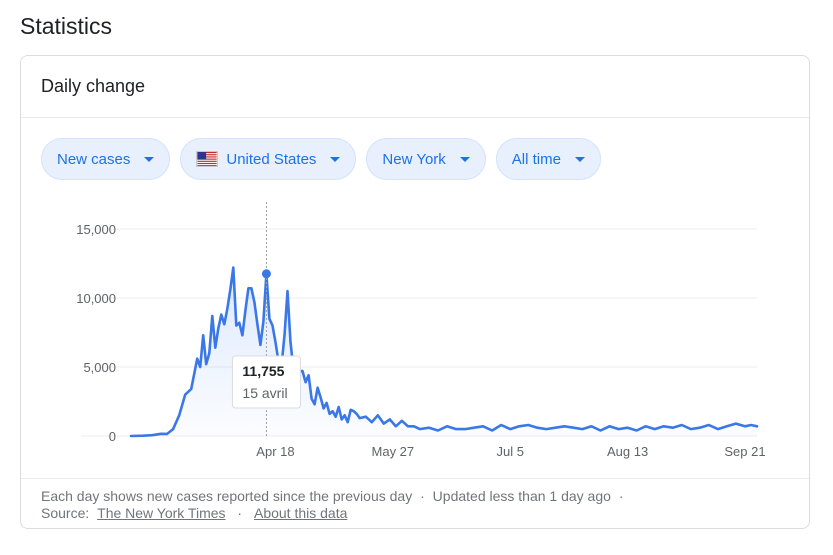 The height and width of the screenshot is (555, 833). I want to click on x-tick-label: Apr 18, so click(275, 451).